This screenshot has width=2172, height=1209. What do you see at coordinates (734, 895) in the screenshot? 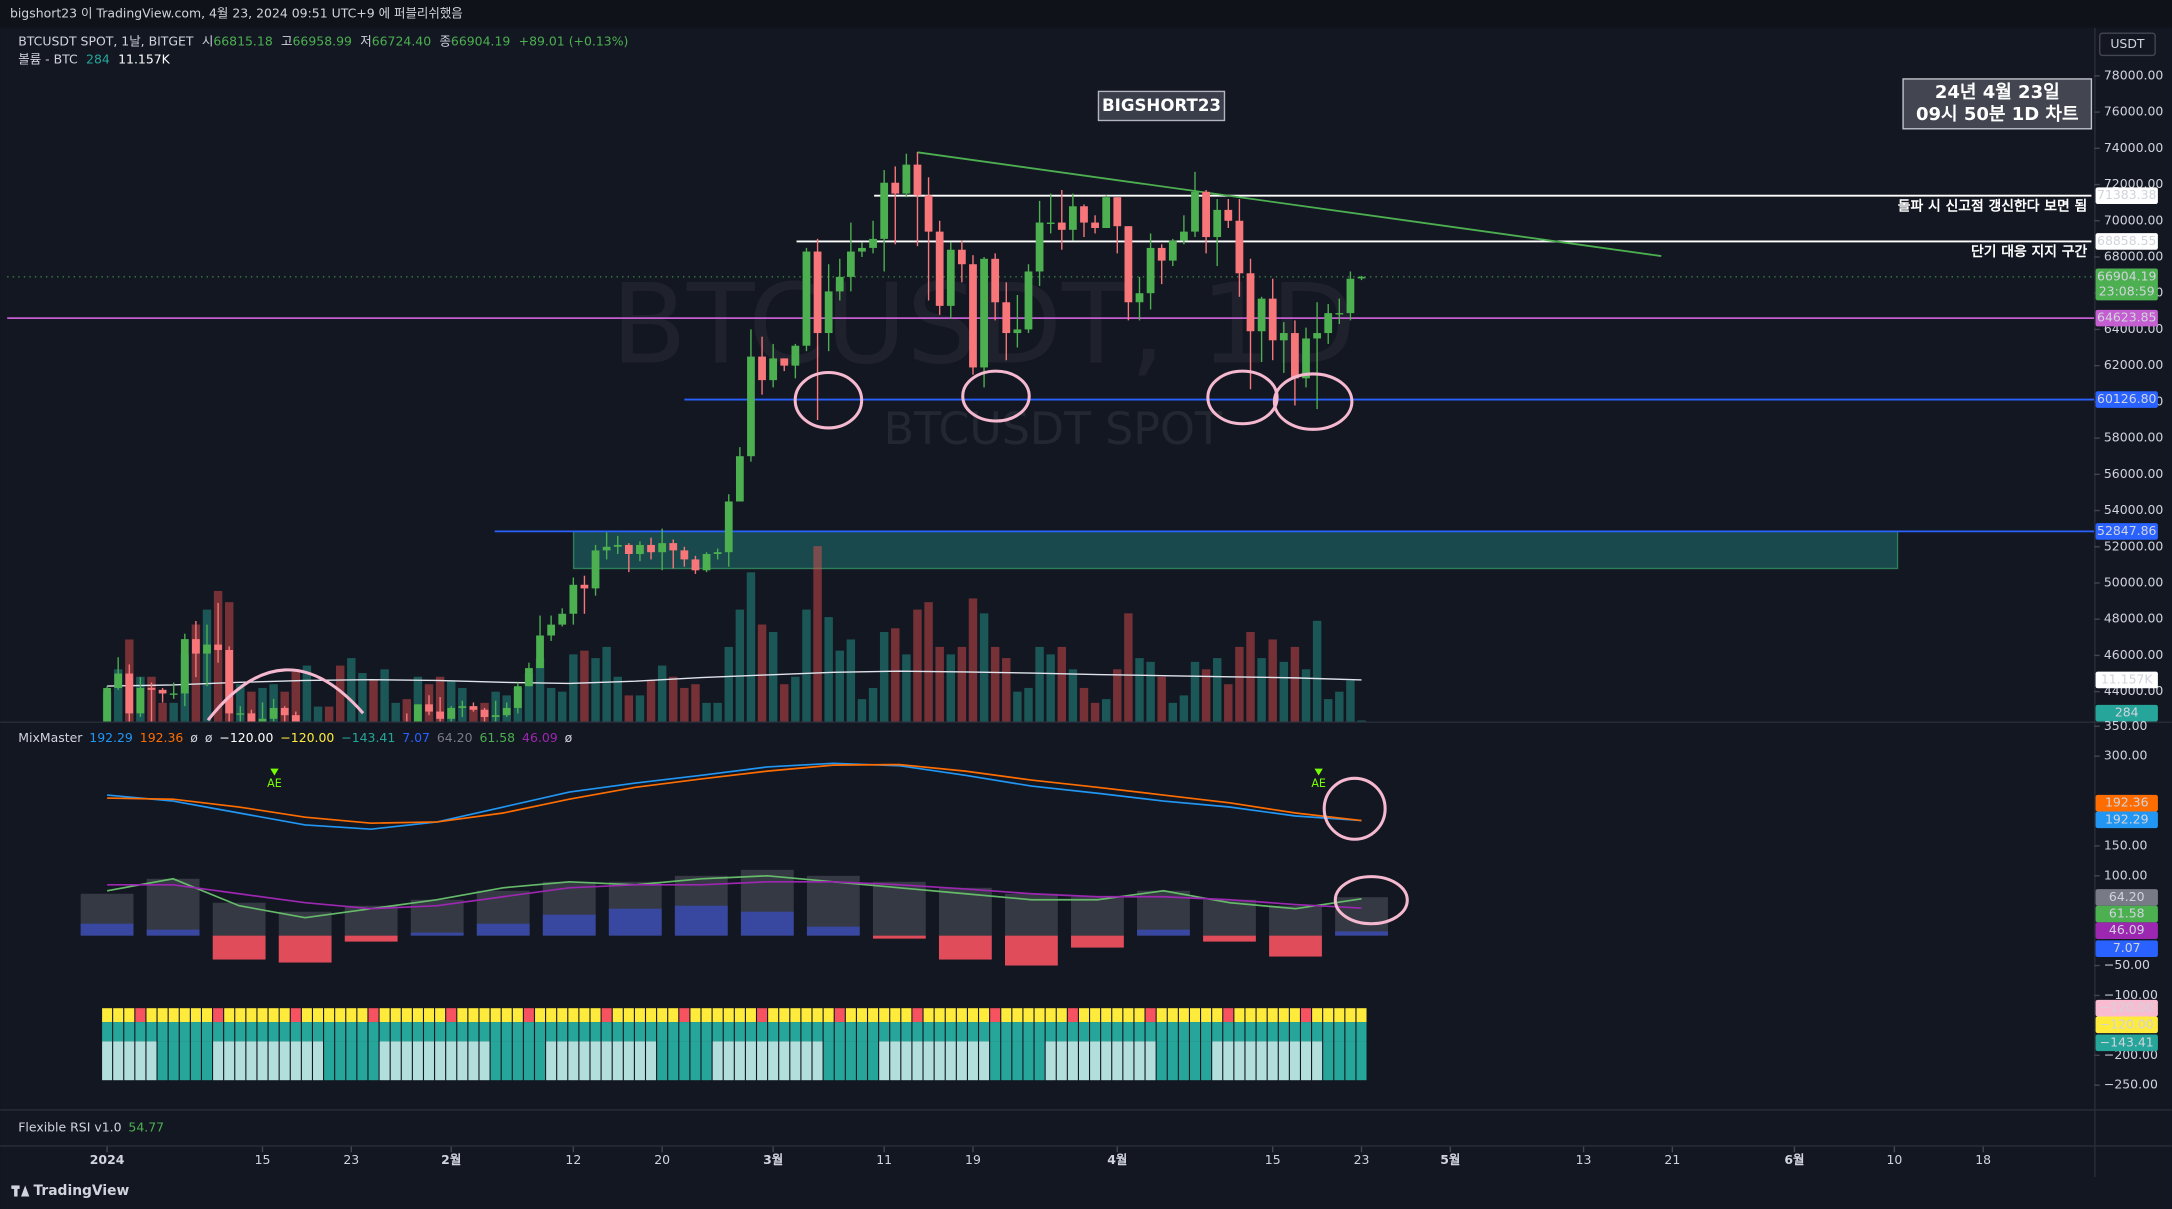
I see `indicator-line` at bounding box center [734, 895].